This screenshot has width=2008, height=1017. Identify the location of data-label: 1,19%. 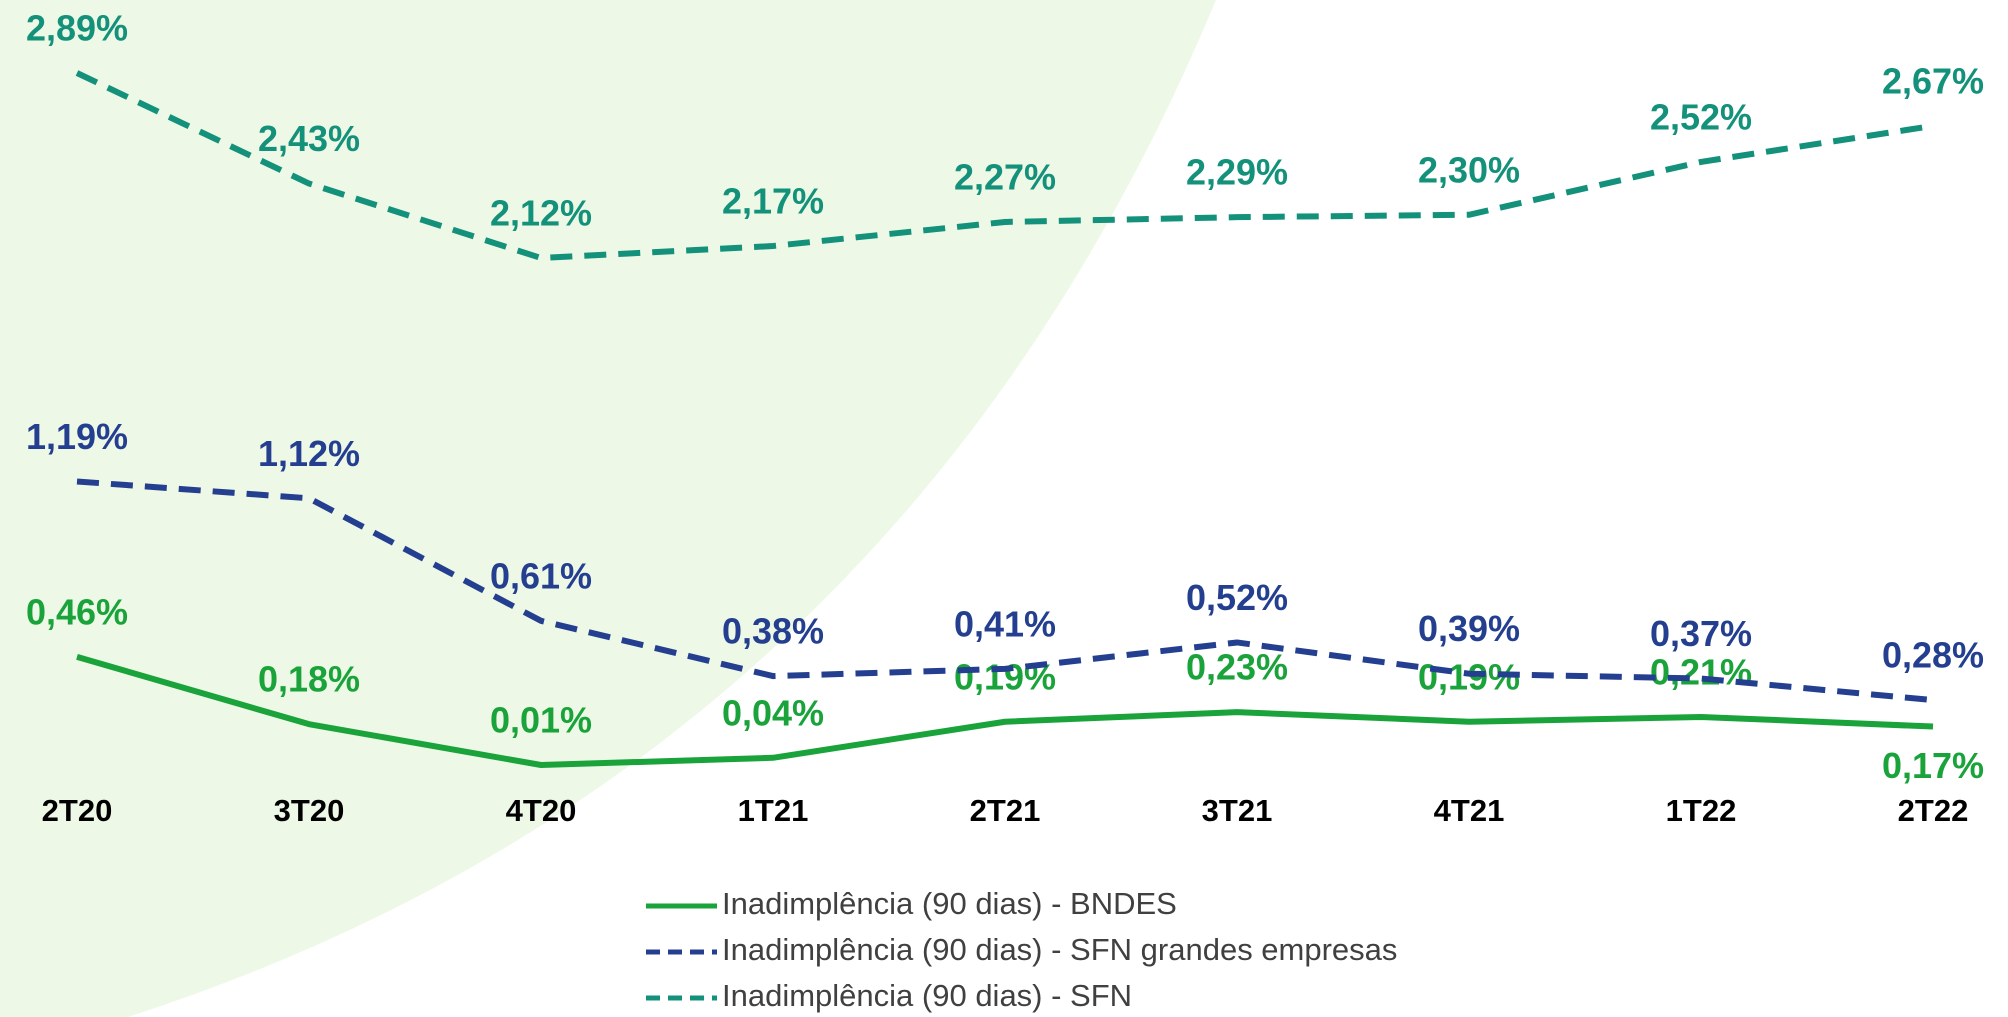
(77, 436).